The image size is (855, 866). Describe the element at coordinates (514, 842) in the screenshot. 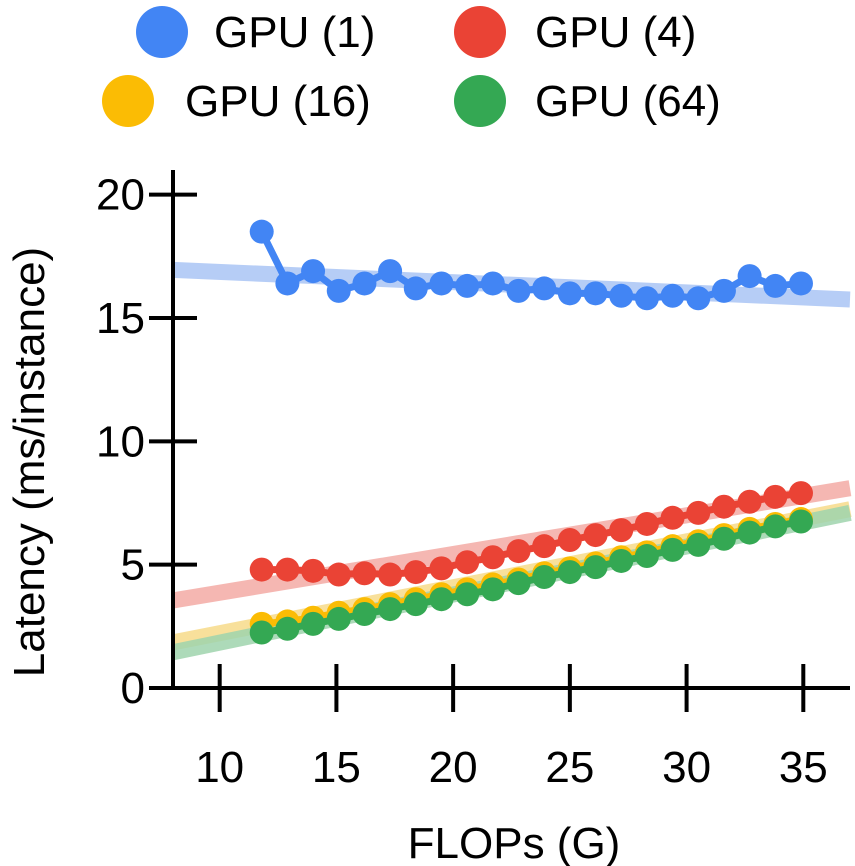

I see `x-axis-label: FLOPs (G)` at that location.